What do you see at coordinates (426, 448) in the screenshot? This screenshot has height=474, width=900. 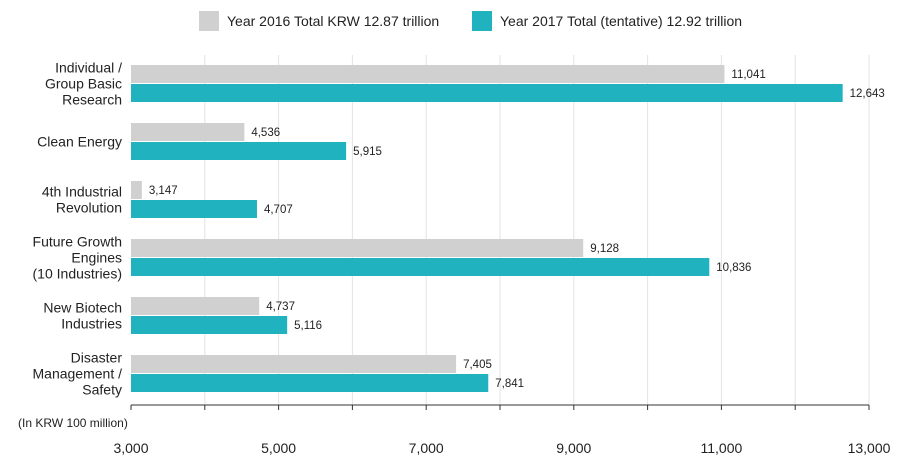 I see `x-tick-label: 7,000` at bounding box center [426, 448].